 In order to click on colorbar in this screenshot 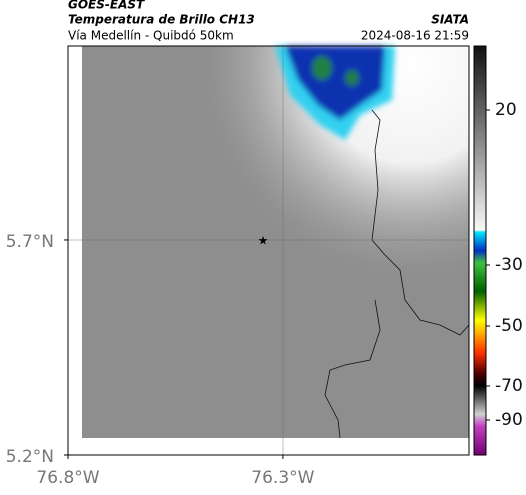, I will do `click(480, 250)`.